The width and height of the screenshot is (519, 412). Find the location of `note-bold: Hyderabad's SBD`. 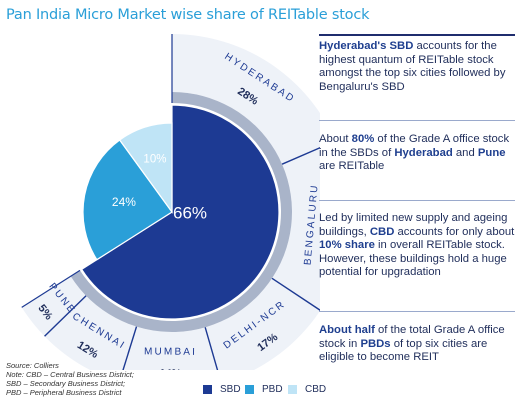

note-bold: Hyderabad's SBD is located at coordinates (366, 46).